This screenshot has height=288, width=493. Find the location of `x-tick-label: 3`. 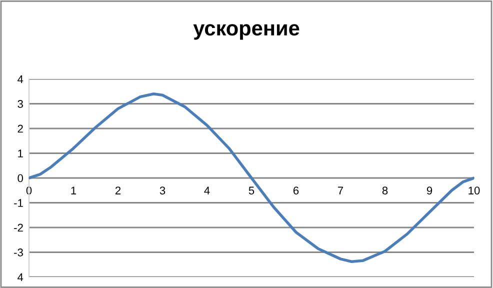

x-tick-label: 3 is located at coordinates (163, 190).